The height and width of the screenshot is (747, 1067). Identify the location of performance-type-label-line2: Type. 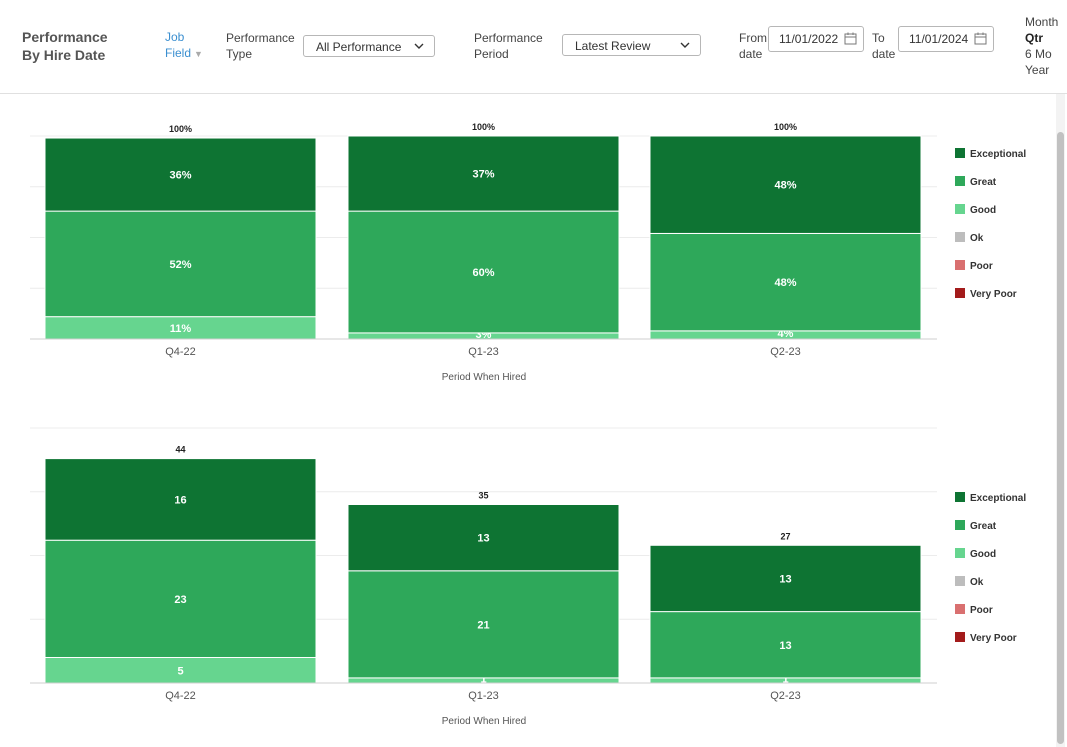
(239, 54).